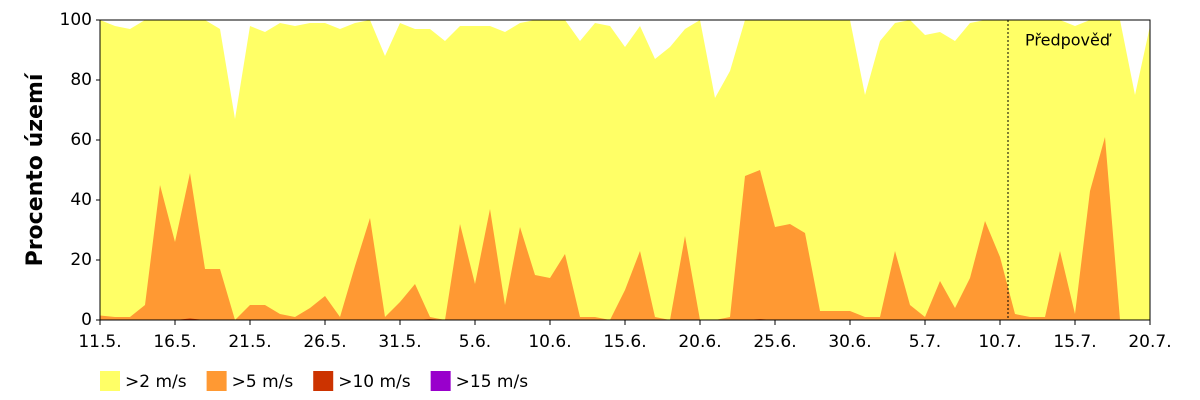 This screenshot has width=1200, height=400. Describe the element at coordinates (81, 260) in the screenshot. I see `y-tick-label: 20` at that location.